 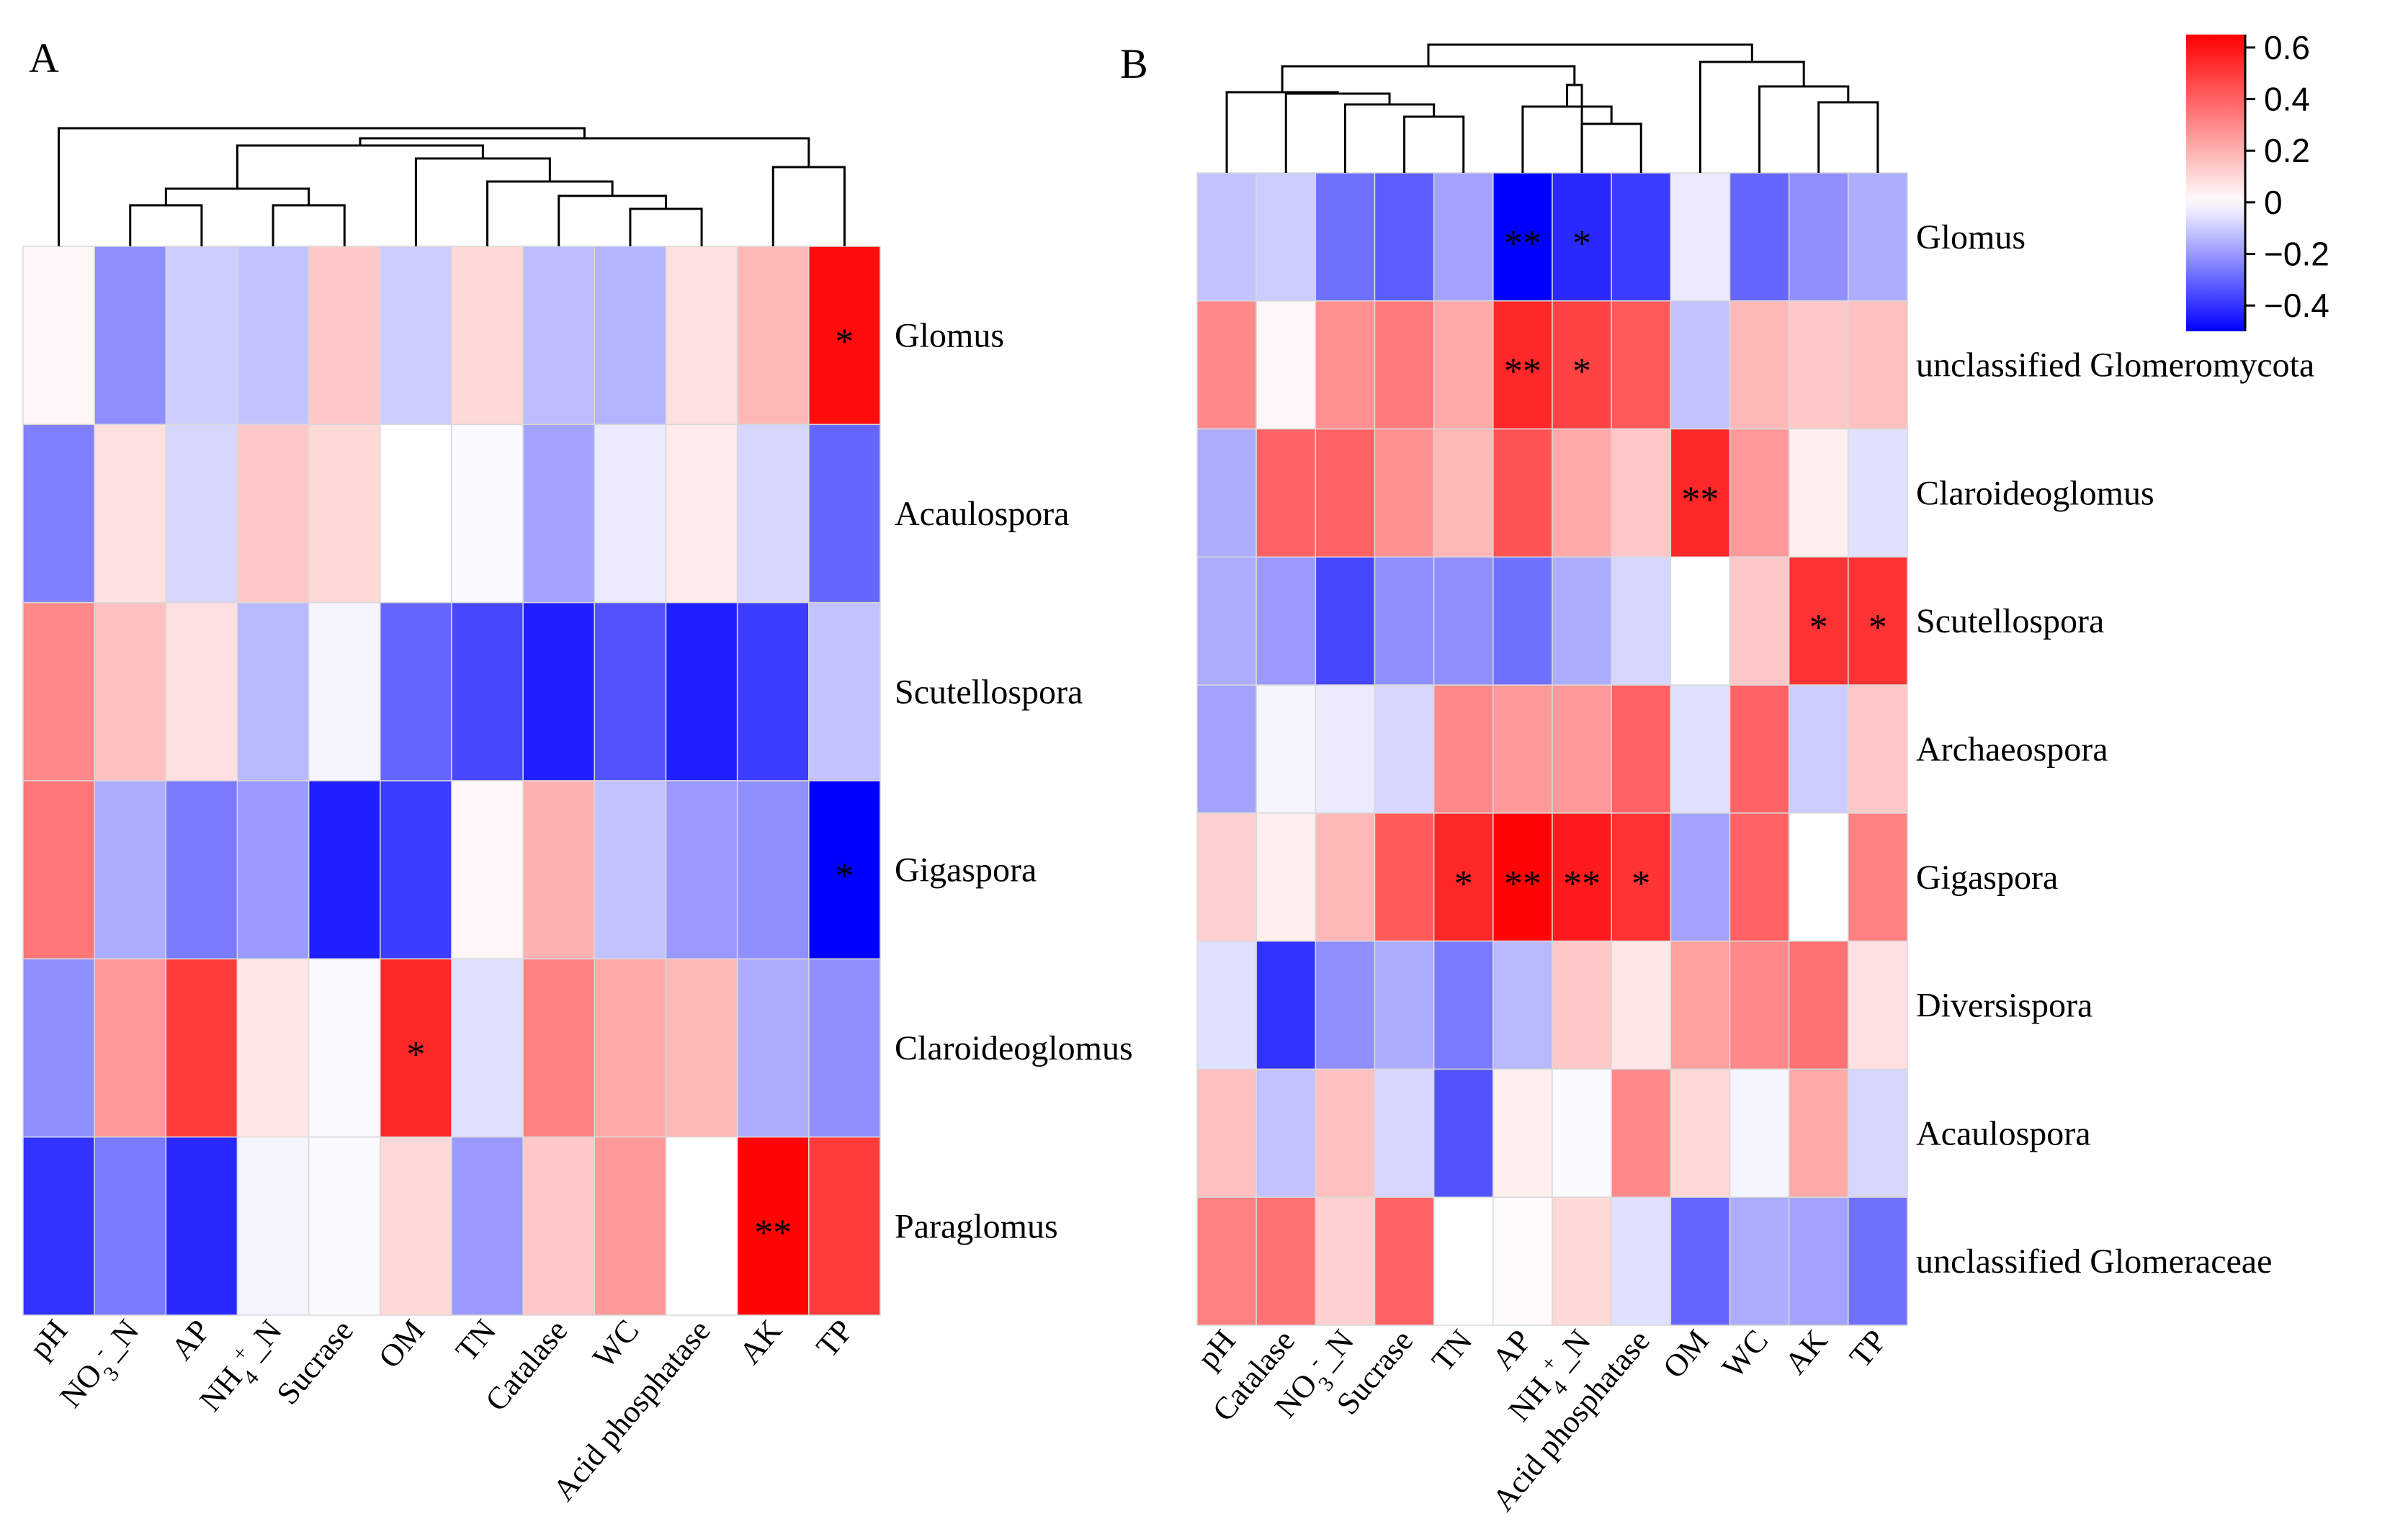 What do you see at coordinates (48, 1339) in the screenshot?
I see `col-label-ph: pH` at bounding box center [48, 1339].